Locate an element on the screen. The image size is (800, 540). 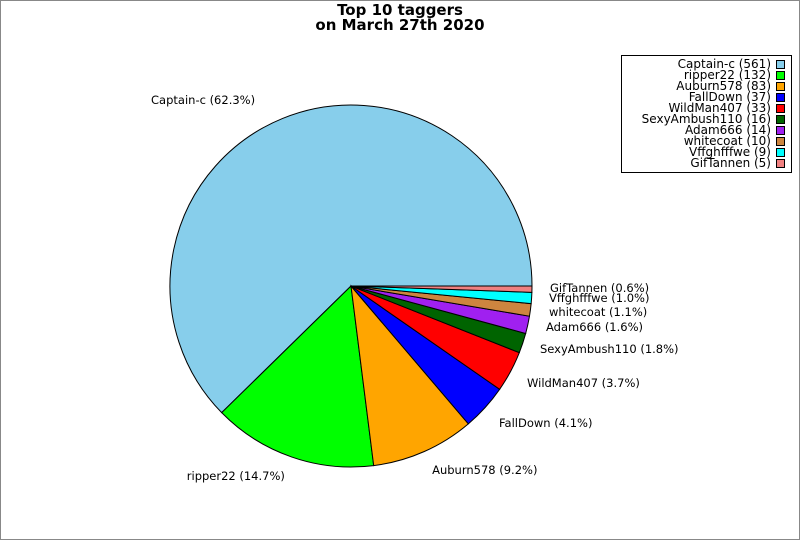
chart-title-line-2: on March 27th 2020 is located at coordinates (400, 25).